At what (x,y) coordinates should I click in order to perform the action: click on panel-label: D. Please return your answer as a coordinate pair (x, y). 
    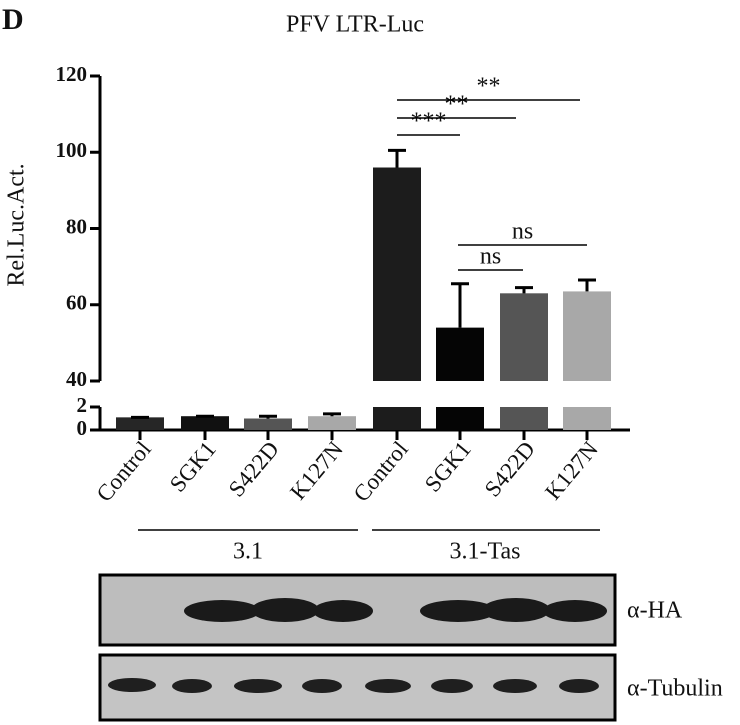
    Looking at the image, I should click on (13, 19).